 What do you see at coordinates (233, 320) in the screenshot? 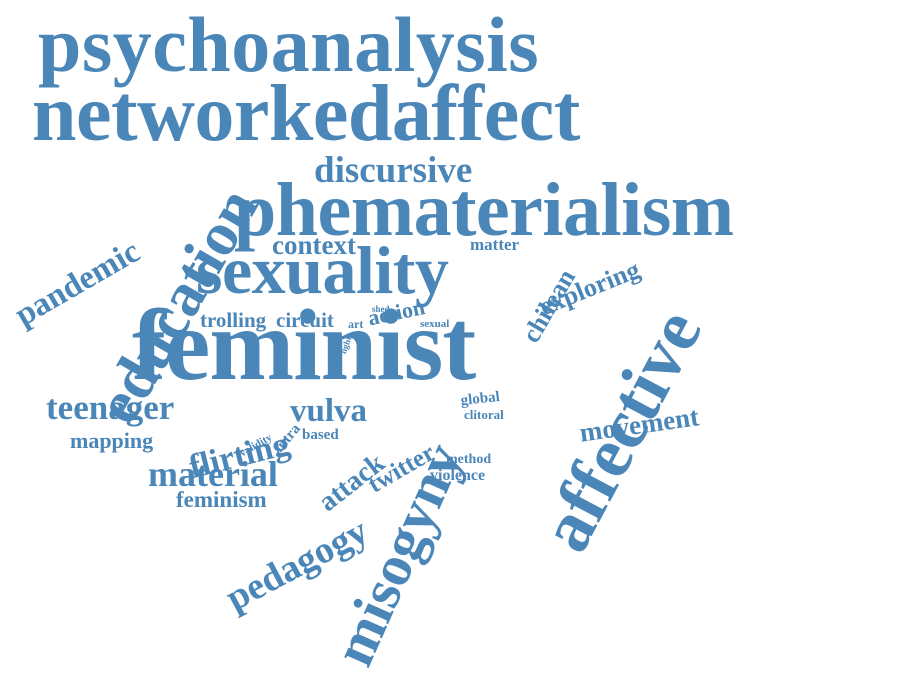
I see `word-trolling: trolling` at bounding box center [233, 320].